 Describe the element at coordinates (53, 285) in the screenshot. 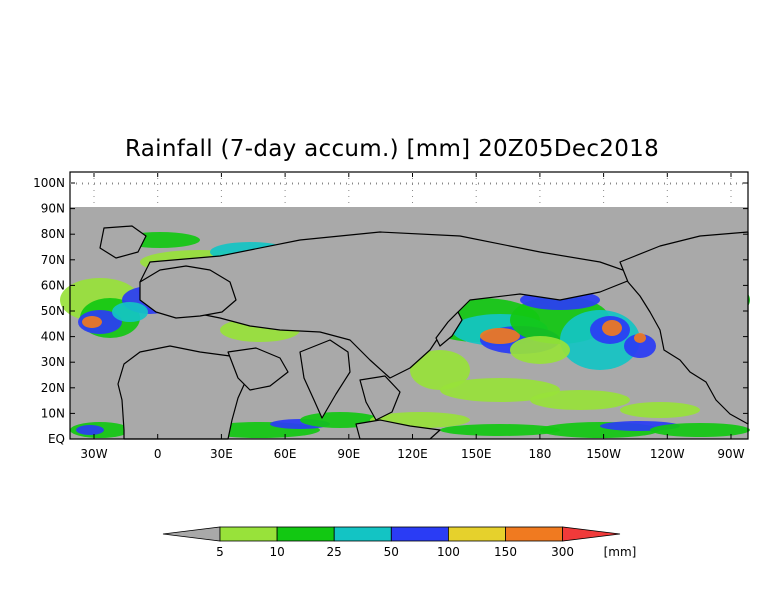

I see `lat-label: 60N` at that location.